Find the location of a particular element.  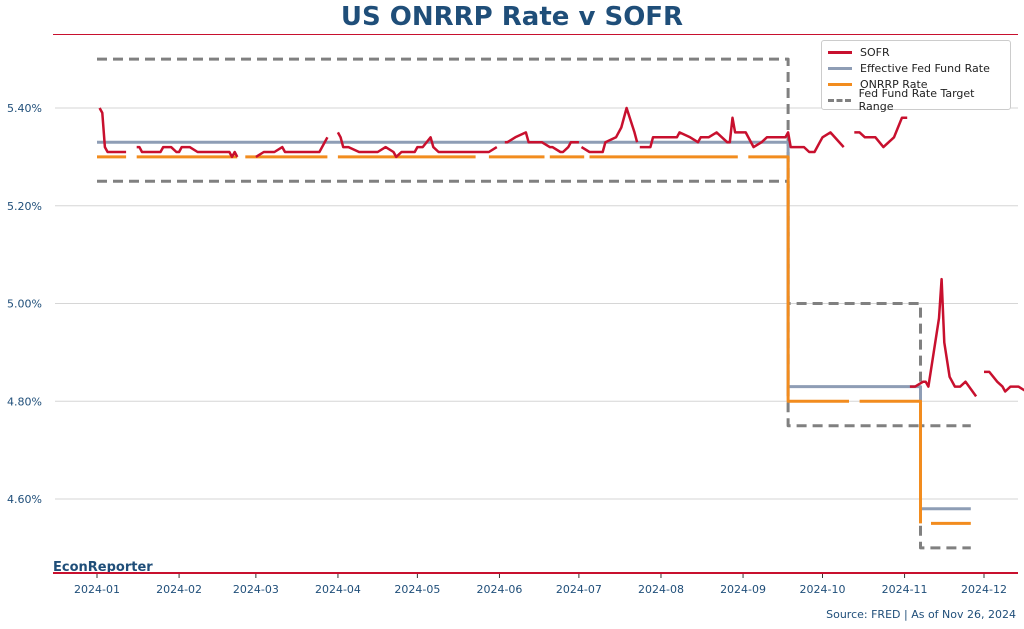

legend-item-effr: Effective Fed Fund Rate is located at coordinates (916, 68).